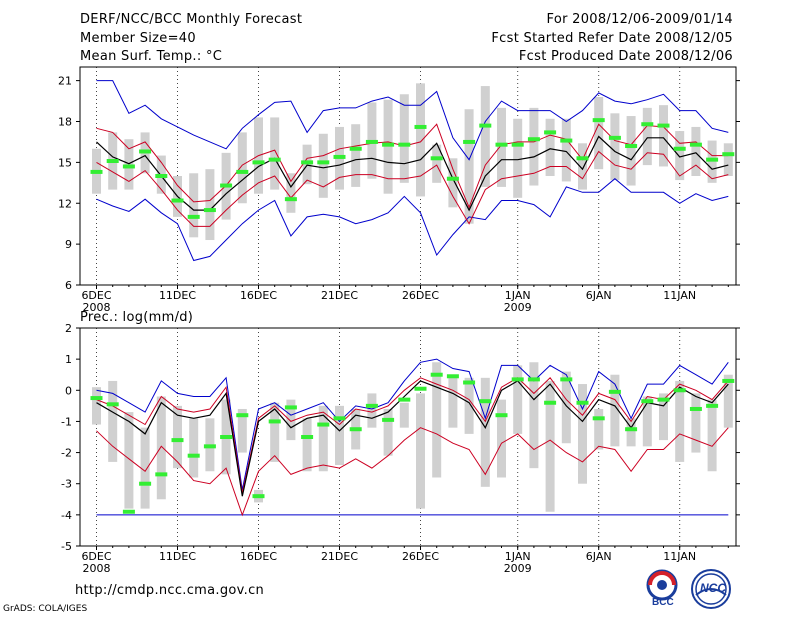 This screenshot has width=800, height=618. Describe the element at coordinates (420, 556) in the screenshot. I see `panel2-xtick-label: 26DEC` at that location.